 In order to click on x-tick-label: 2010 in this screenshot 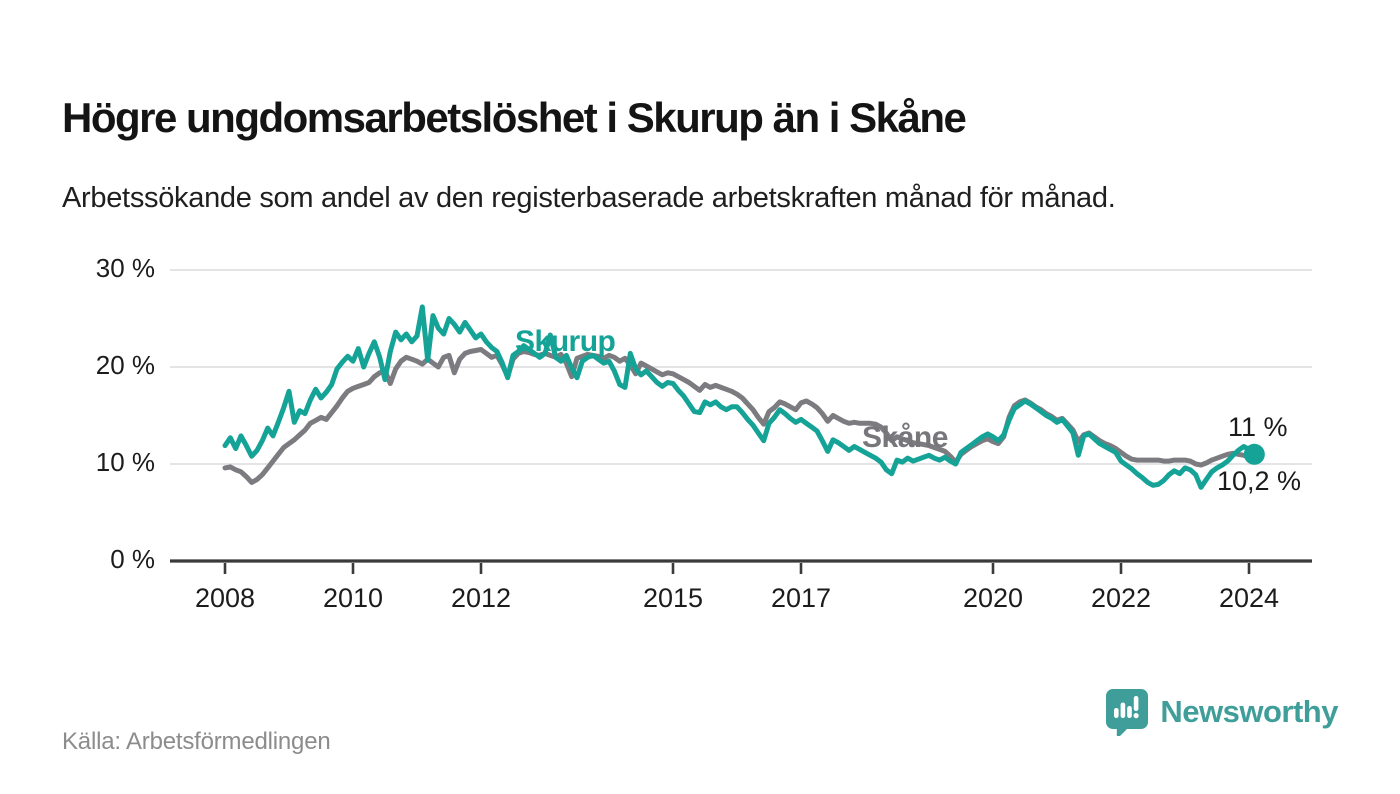, I will do `click(353, 598)`.